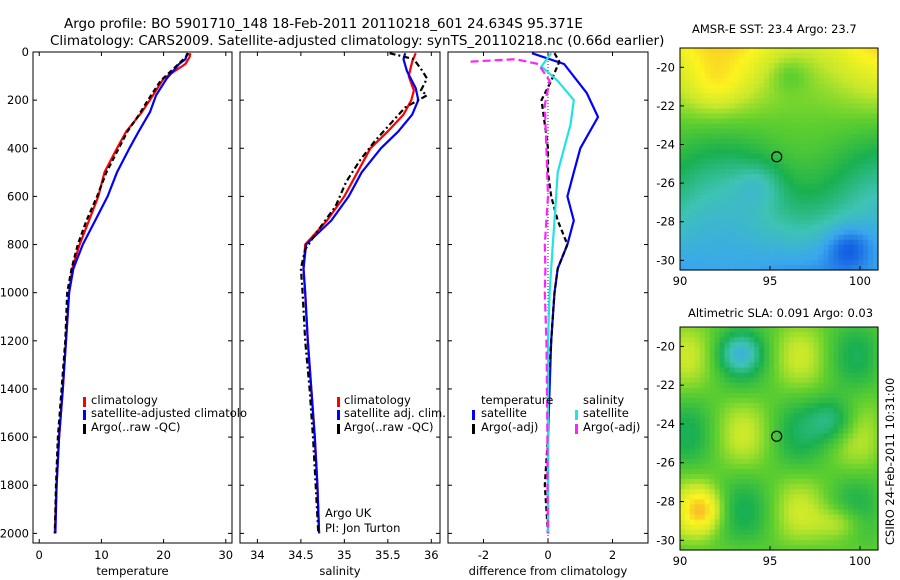 Image resolution: width=900 pixels, height=580 pixels. I want to click on x-tick-label: 35, so click(344, 555).